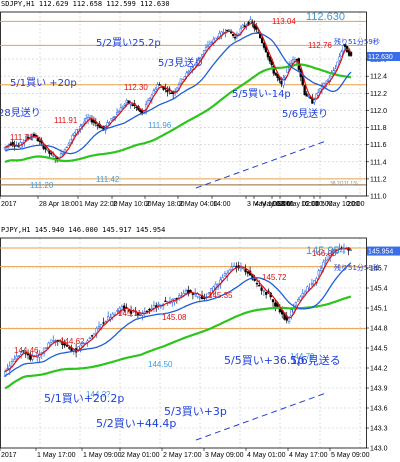  Describe the element at coordinates (26, 350) in the screenshot. I see `price-label: 144.46` at that location.